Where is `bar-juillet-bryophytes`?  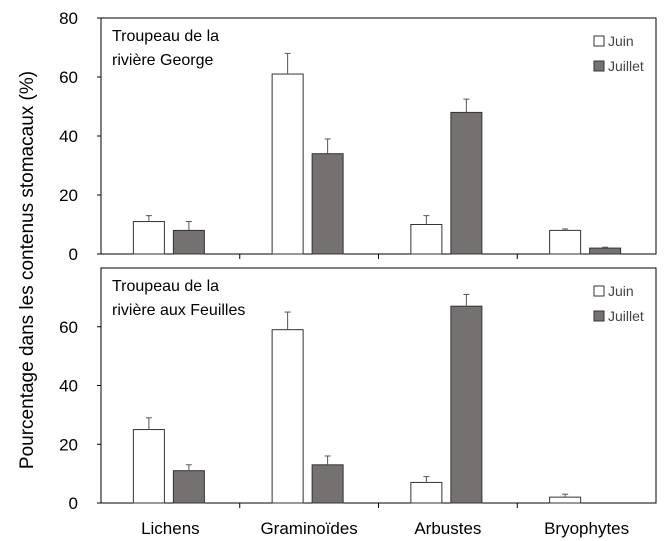
bar-juillet-bryophytes is located at coordinates (605, 251).